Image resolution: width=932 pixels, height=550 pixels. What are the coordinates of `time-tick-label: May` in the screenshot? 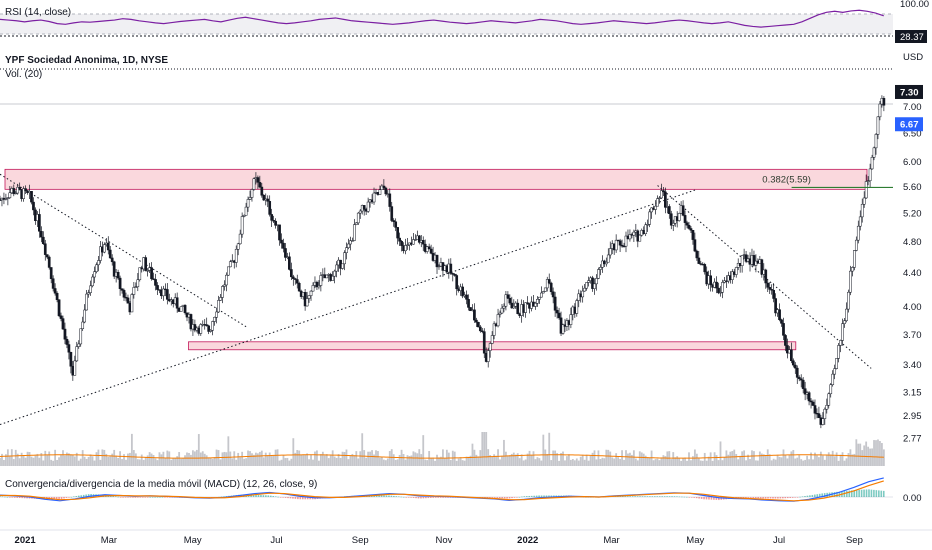 It's located at (193, 540).